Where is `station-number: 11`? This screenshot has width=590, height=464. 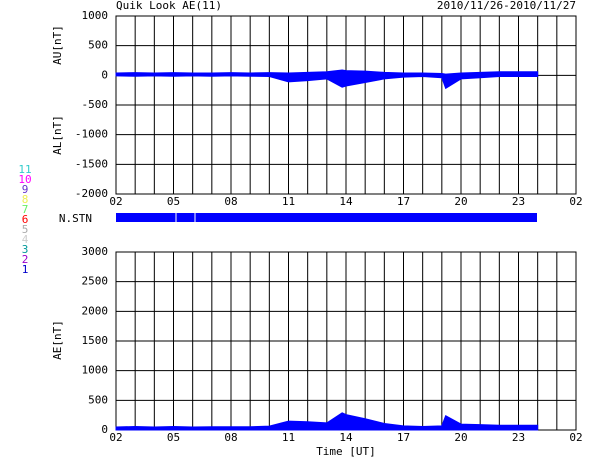 station-number: 11 is located at coordinates (24, 169).